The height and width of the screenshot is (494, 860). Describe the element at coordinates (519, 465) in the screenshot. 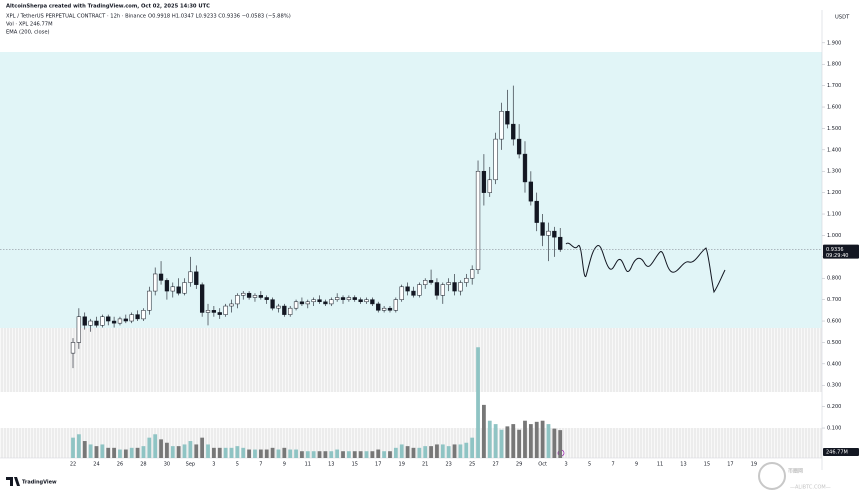

I see `x-tick-label: 29` at that location.